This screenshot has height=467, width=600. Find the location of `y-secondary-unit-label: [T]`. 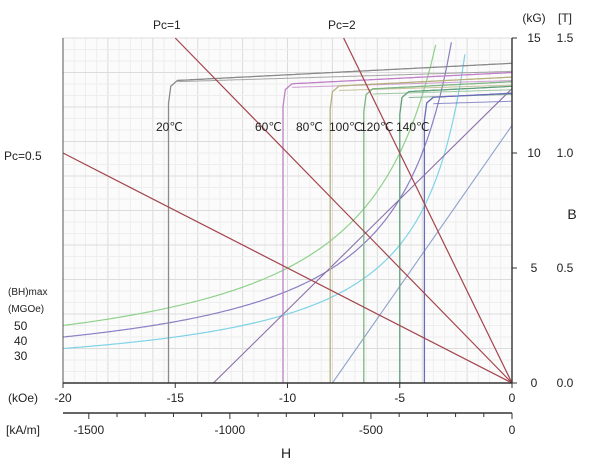

y-secondary-unit-label: [T] is located at coordinates (565, 18).